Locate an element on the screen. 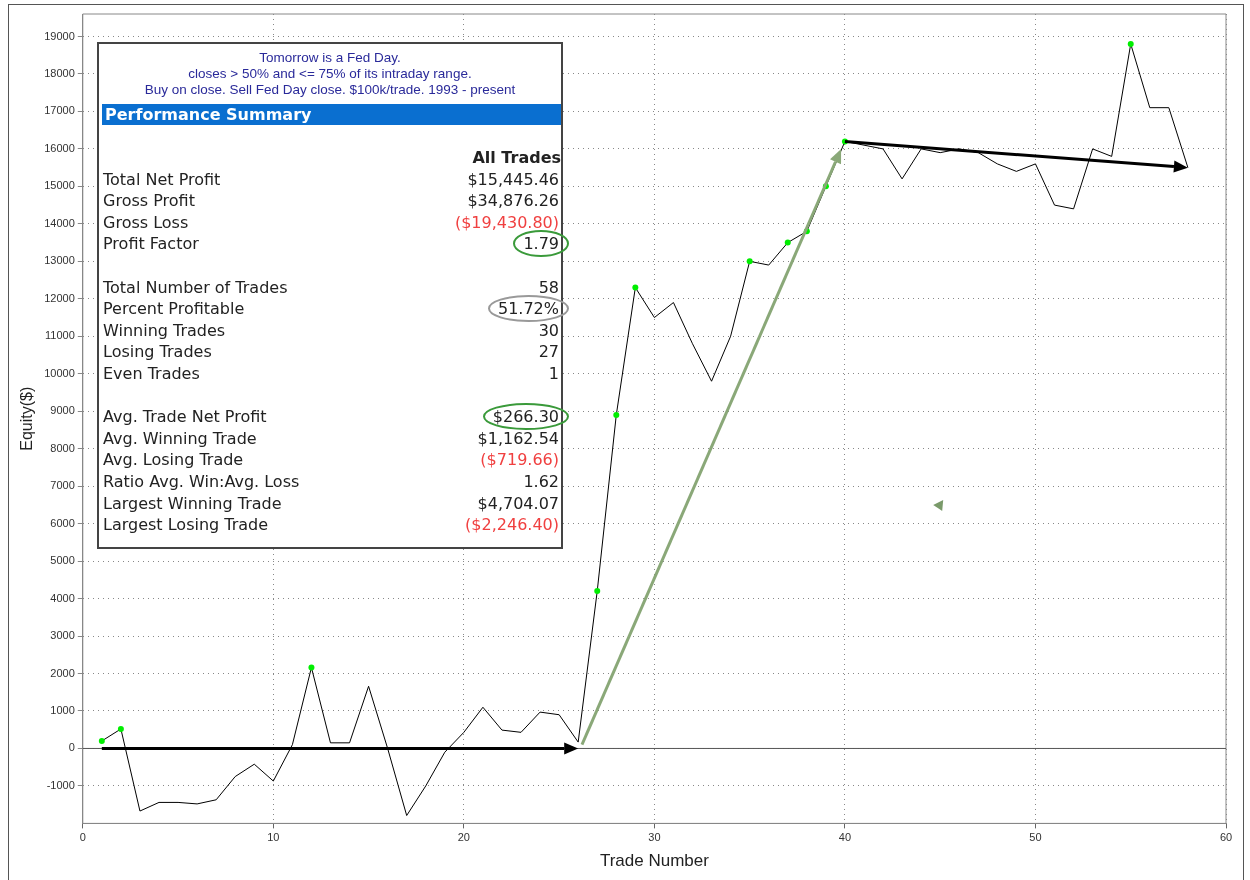 This screenshot has width=1250, height=880. annotation: $1,162.54 is located at coordinates (518, 438).